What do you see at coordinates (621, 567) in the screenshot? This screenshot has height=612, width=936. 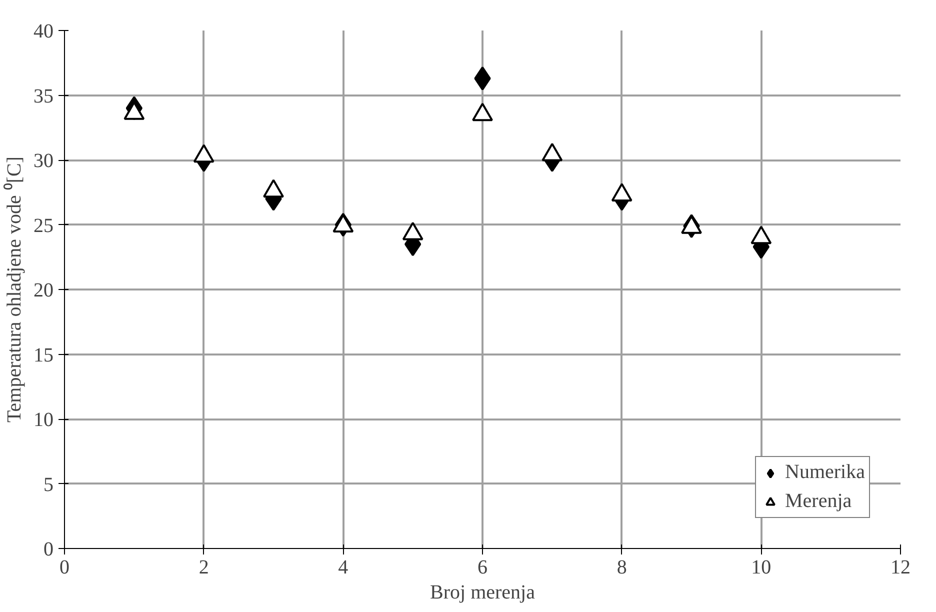 I see `x-tick-label: 8` at bounding box center [621, 567].